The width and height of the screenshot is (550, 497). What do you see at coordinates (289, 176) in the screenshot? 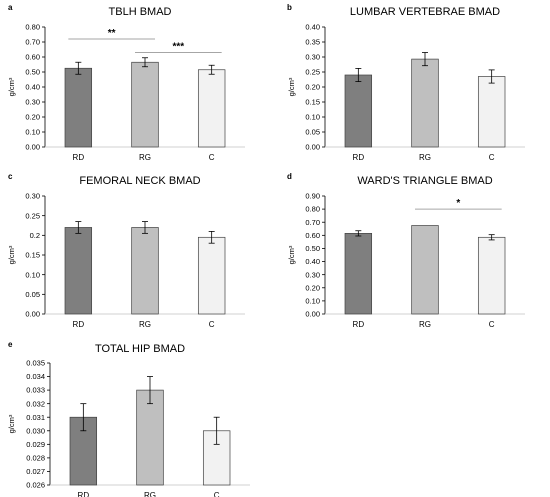
I see `panel-letter: d` at bounding box center [289, 176].